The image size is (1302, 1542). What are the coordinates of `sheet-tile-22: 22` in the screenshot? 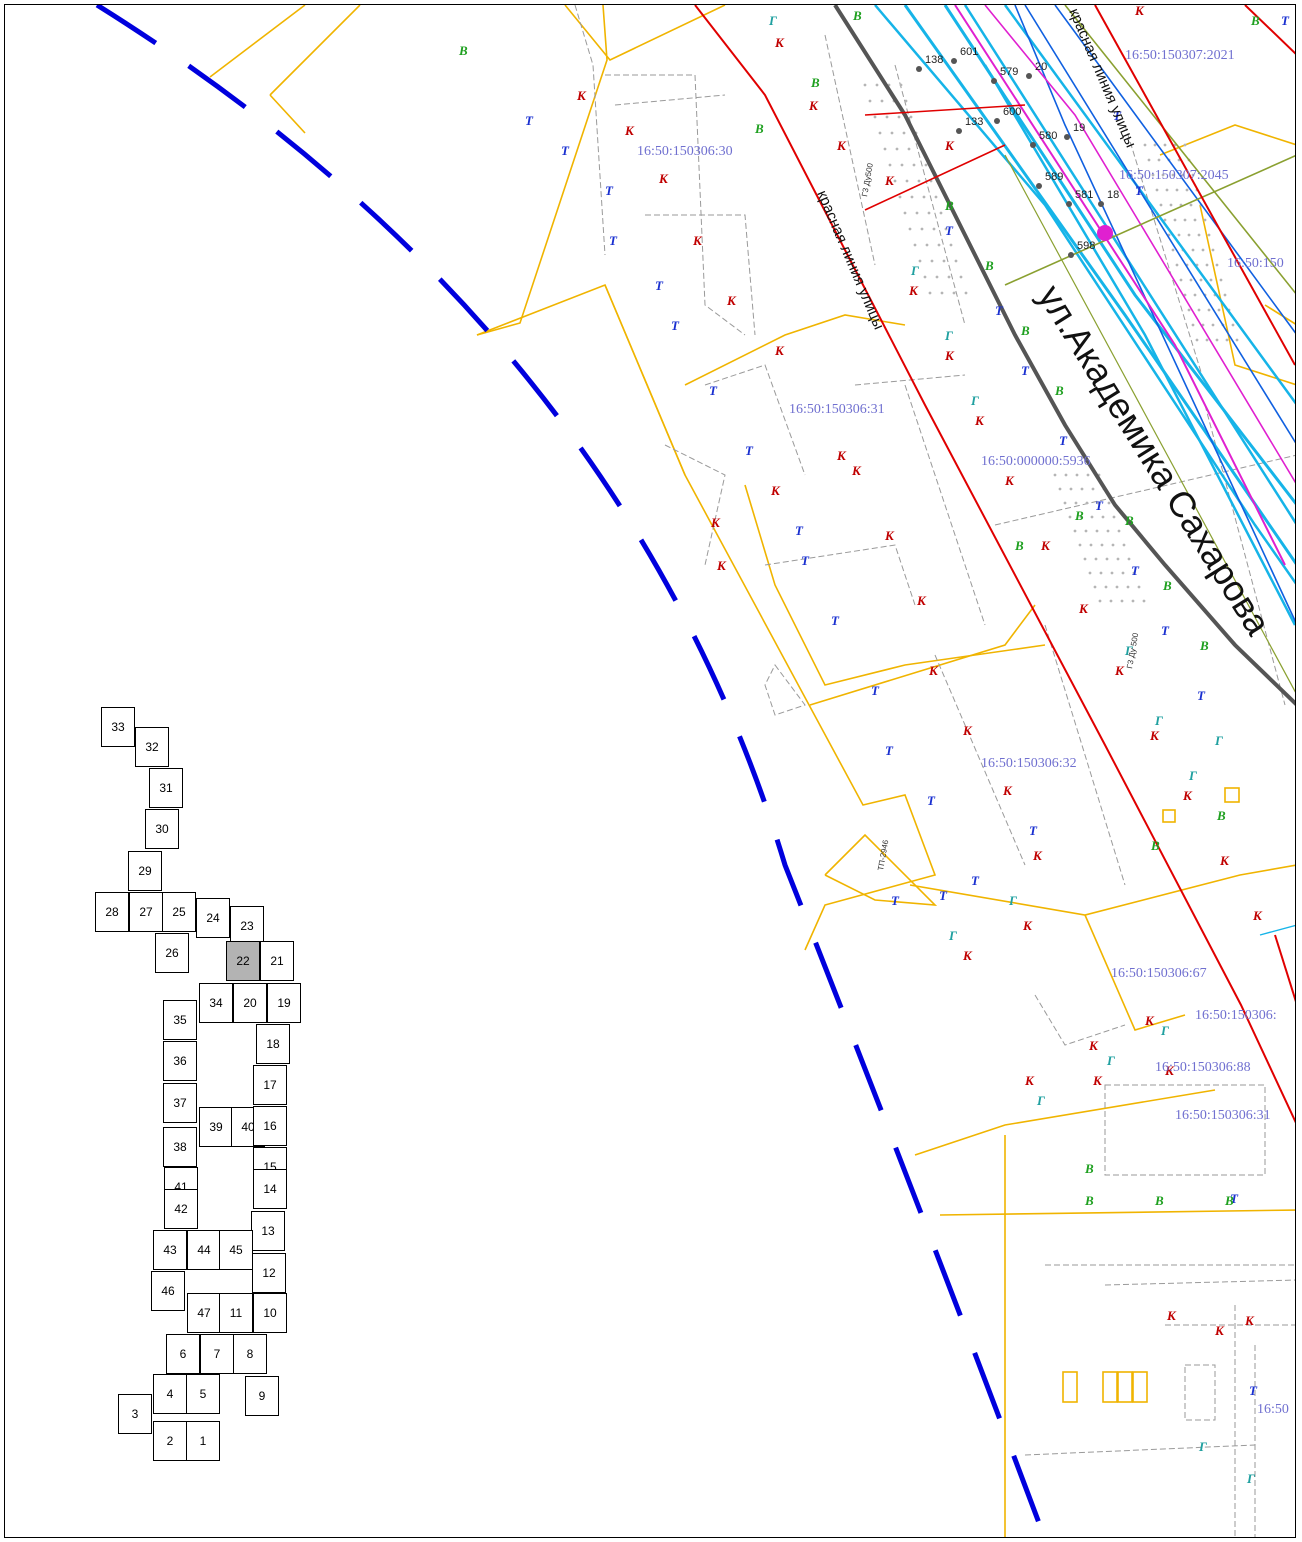 It's located at (243, 961).